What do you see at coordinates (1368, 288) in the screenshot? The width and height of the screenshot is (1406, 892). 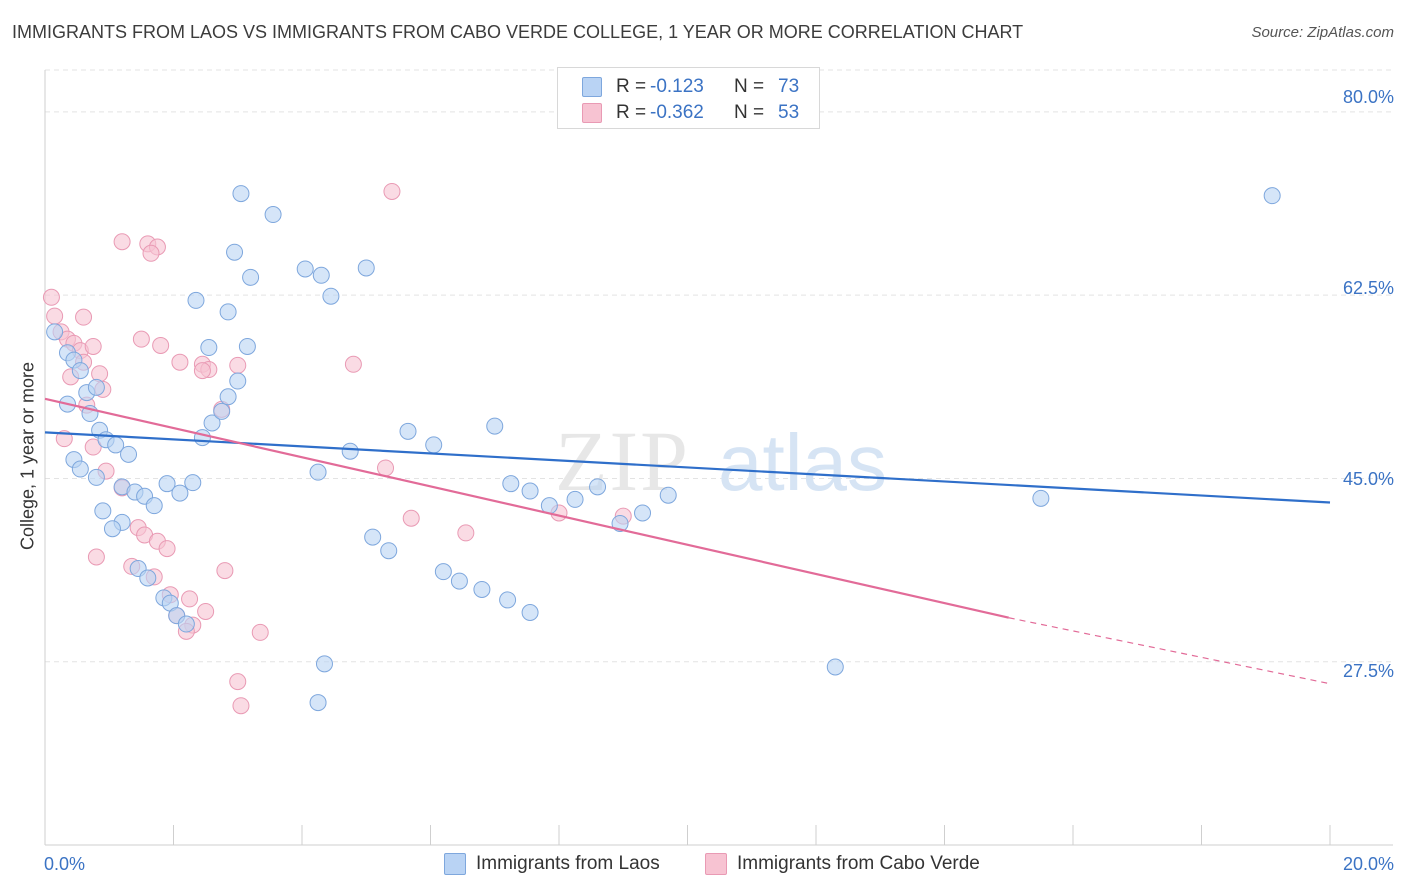 I see `y-tick-label-62-5: 62.5%` at bounding box center [1368, 288].